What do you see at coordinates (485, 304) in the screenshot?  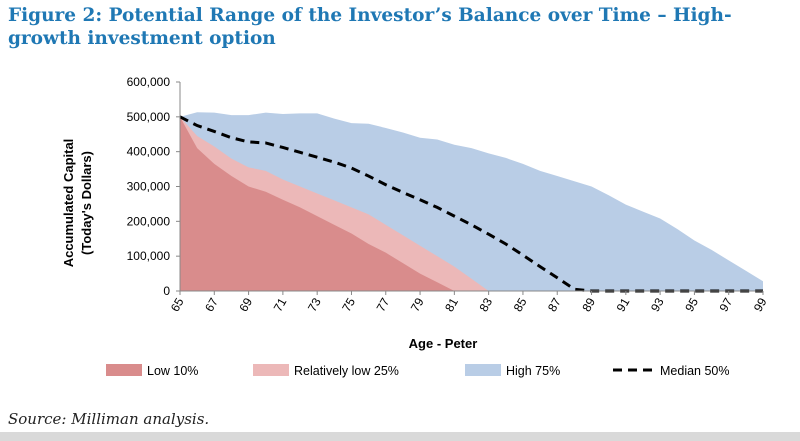 I see `x-tick-label: 83` at bounding box center [485, 304].